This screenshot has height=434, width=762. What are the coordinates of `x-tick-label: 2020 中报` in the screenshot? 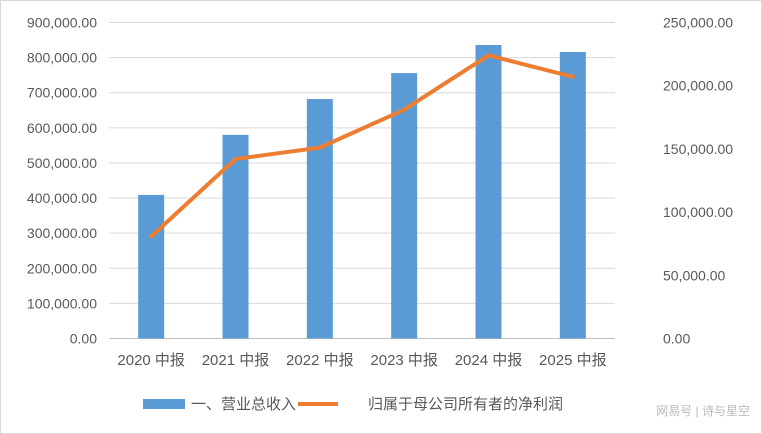 It's located at (151, 360).